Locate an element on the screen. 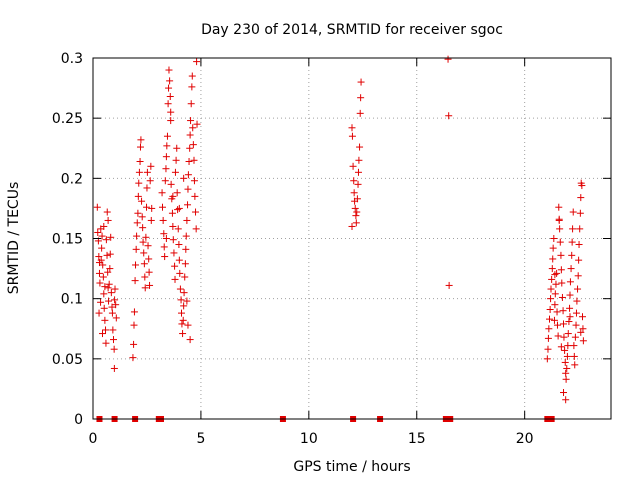 Image resolution: width=640 pixels, height=485 pixels. x-tick-label: 0 is located at coordinates (93, 439).